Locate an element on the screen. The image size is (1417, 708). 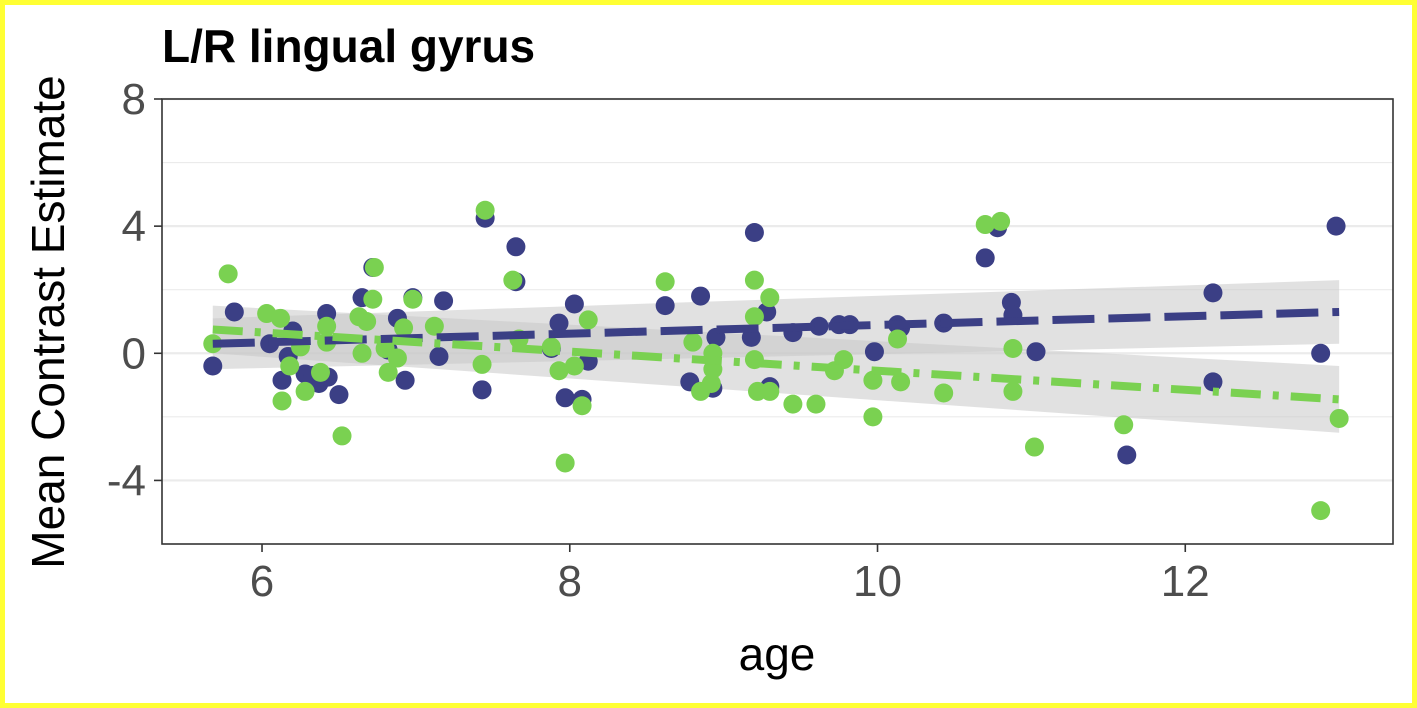
trend-lines is located at coordinates (776, 355).